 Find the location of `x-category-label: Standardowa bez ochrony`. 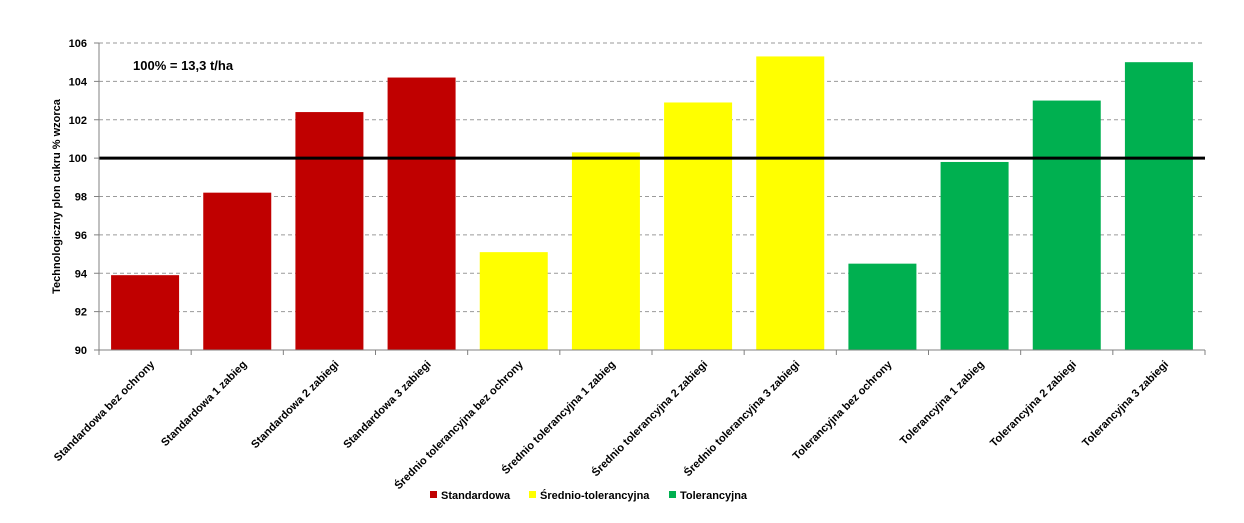

x-category-label: Standardowa bez ochrony is located at coordinates (105, 411).